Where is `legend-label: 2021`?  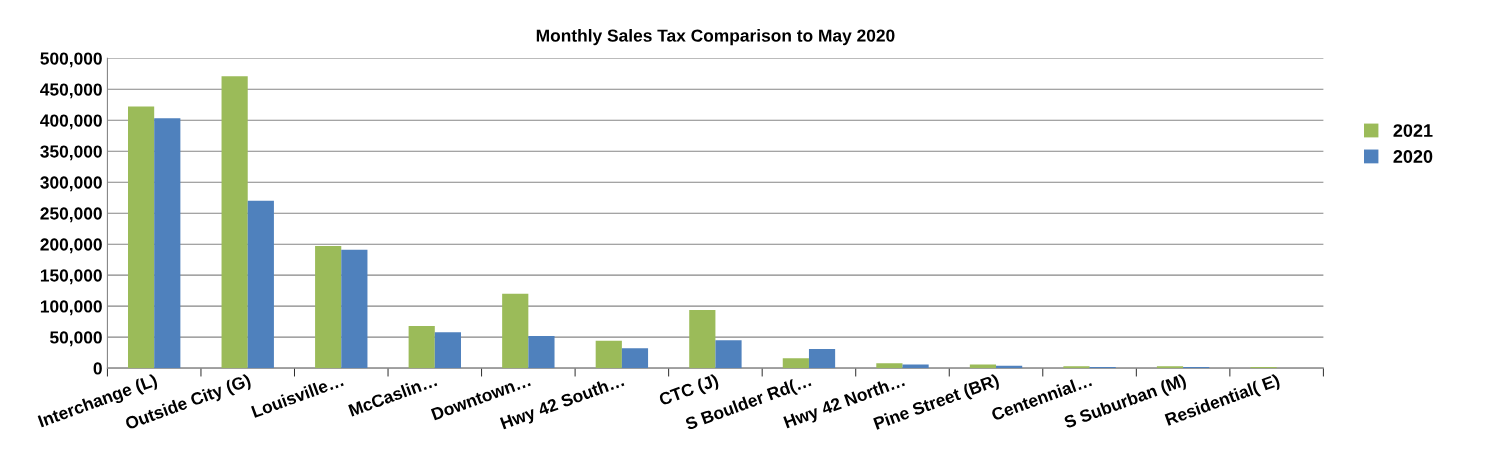
legend-label: 2021 is located at coordinates (1413, 130).